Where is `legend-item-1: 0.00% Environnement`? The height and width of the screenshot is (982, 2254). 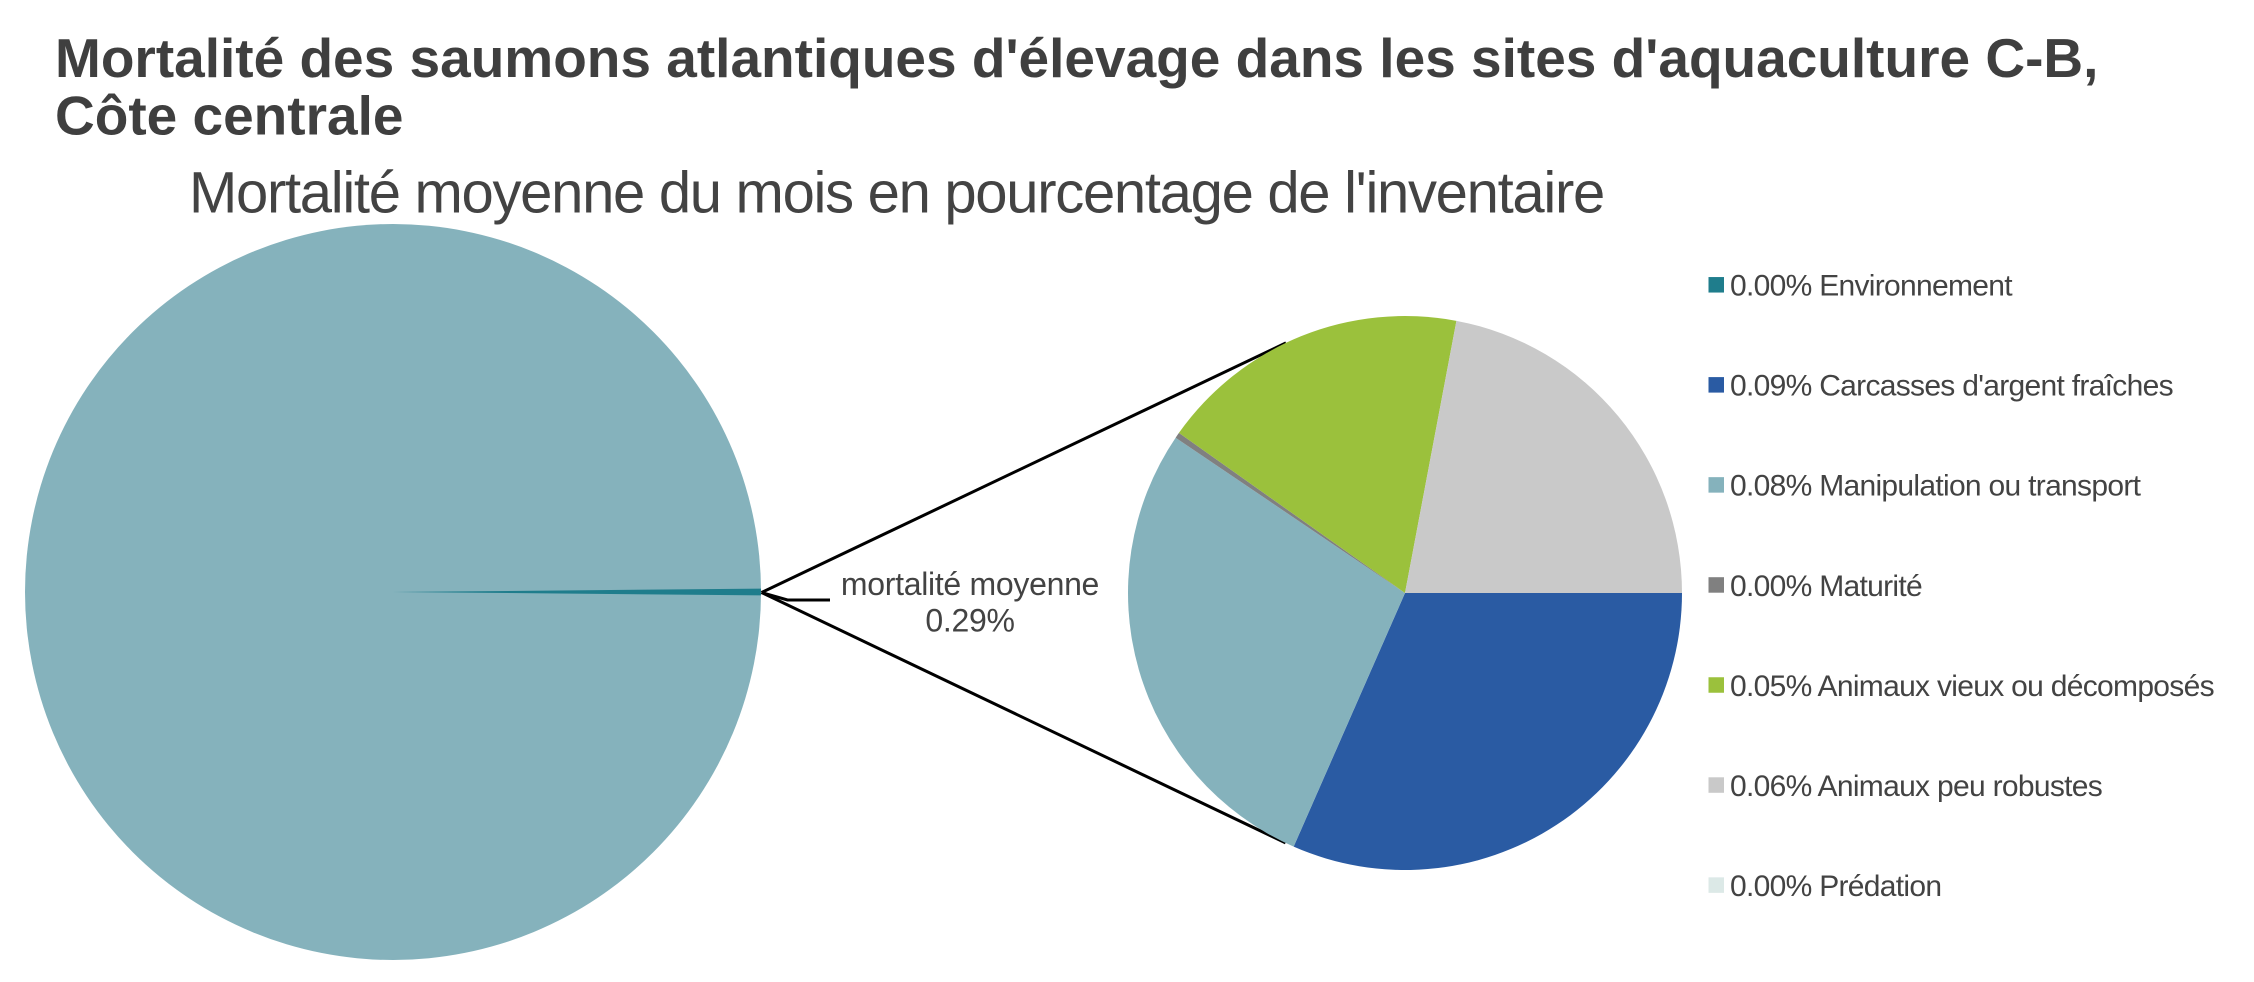 legend-item-1: 0.00% Environnement is located at coordinates (1861, 286).